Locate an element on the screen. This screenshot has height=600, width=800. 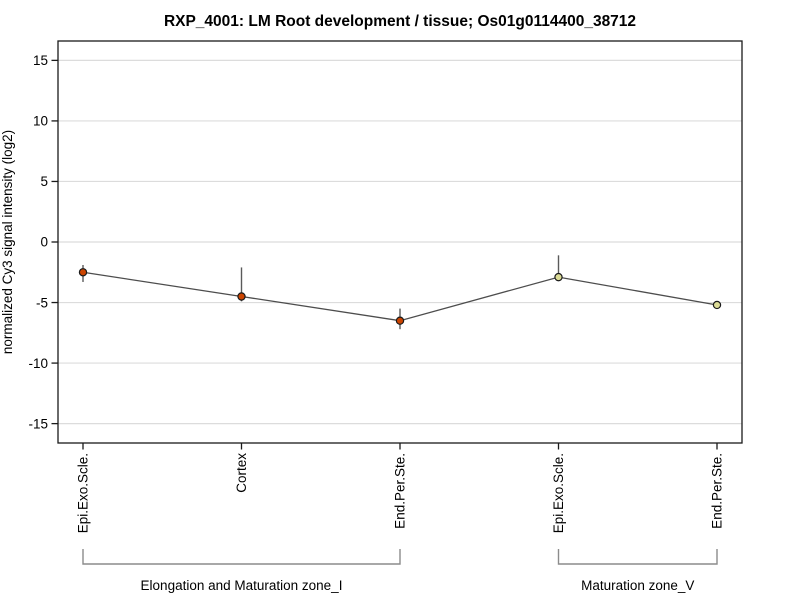
x-tick-label: Cortex is located at coordinates (241, 473).